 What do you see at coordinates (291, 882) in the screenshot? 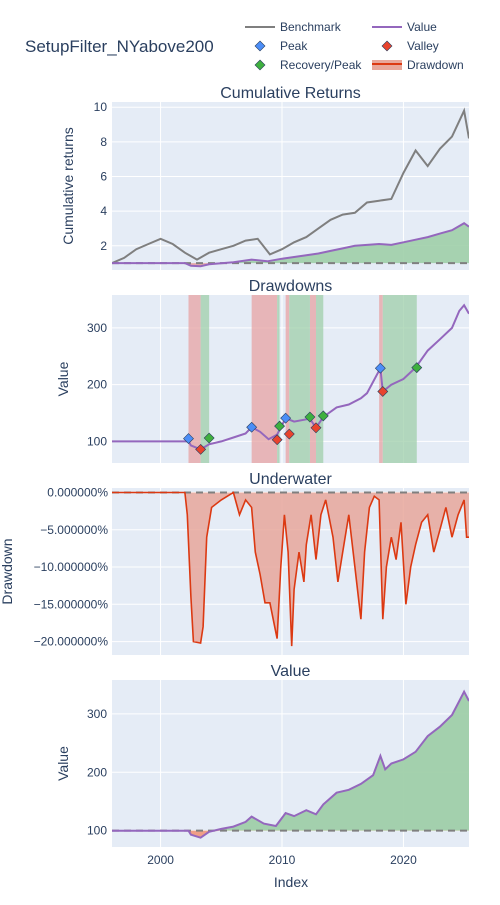
I see `x-axis-title: Index` at bounding box center [291, 882].